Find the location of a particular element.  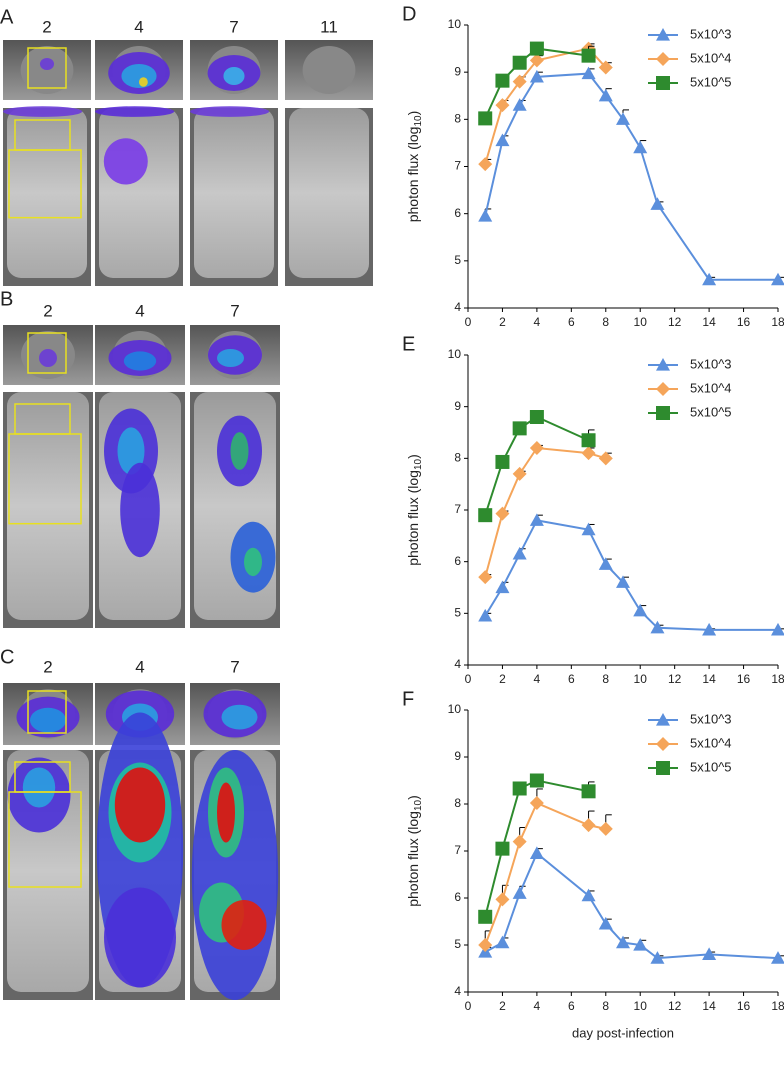

y-tick-label: 7 is located at coordinates (457, 509).